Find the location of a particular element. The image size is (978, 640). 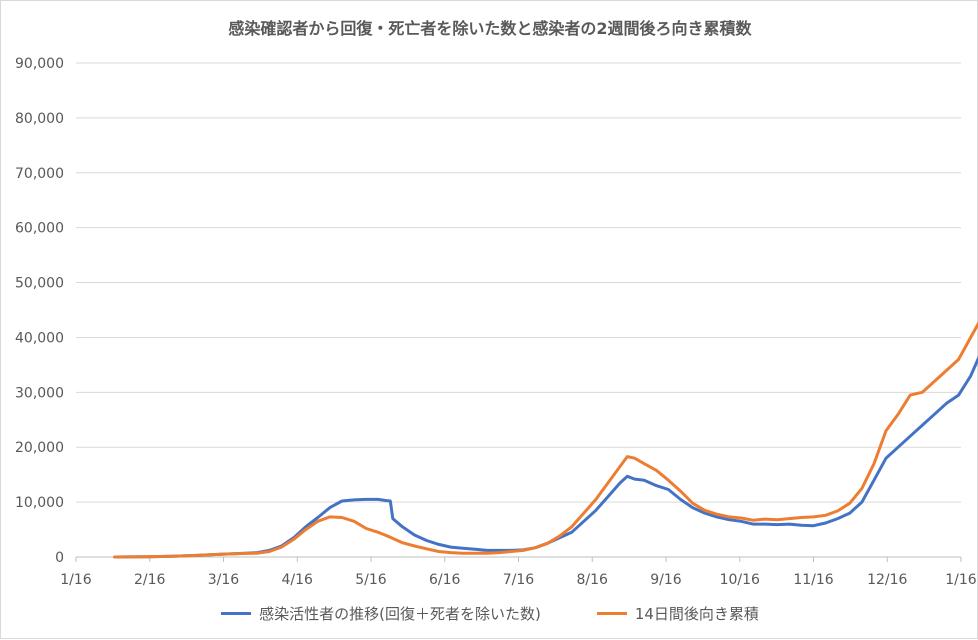

legend-item-14day-cumulative: 14日間後向き累積 is located at coordinates (677, 613).